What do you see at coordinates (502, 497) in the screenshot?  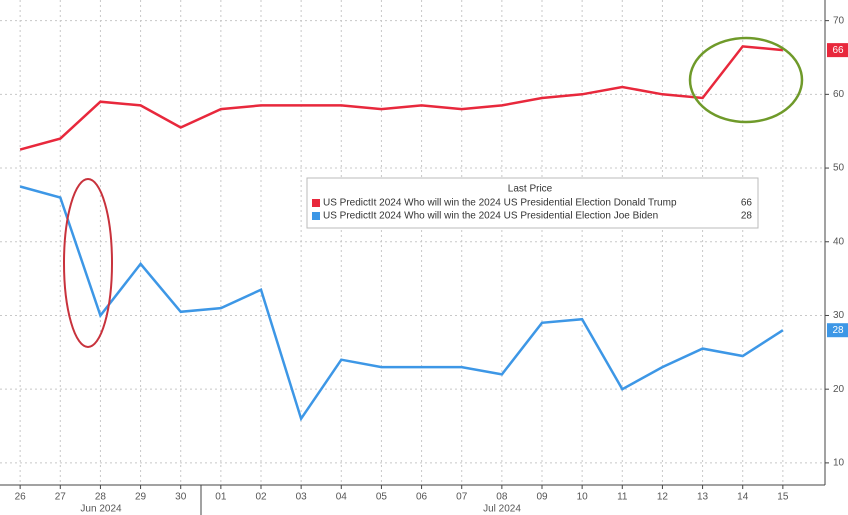 I see `x-tick-label: 08` at bounding box center [502, 497].